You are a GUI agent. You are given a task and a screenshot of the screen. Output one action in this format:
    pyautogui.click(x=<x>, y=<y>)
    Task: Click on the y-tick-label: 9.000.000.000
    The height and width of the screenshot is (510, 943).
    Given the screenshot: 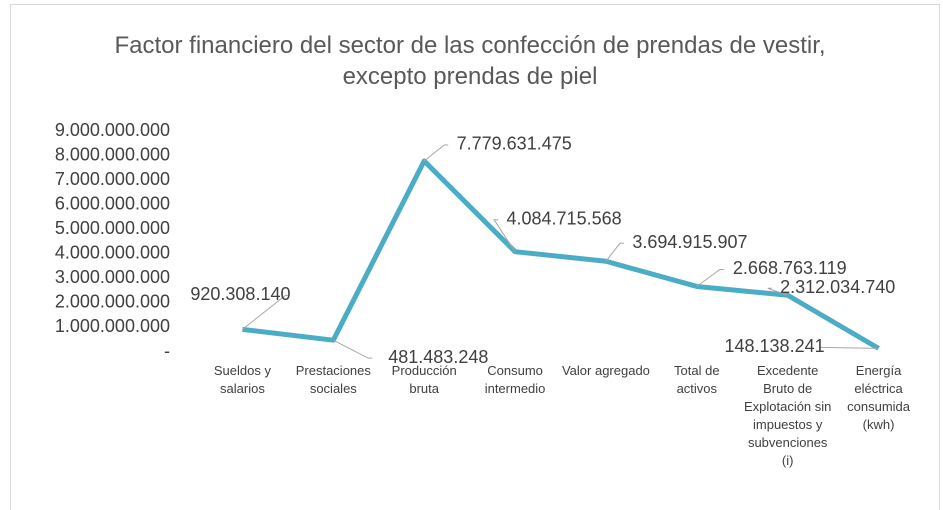 What is the action you would take?
    pyautogui.click(x=112, y=130)
    